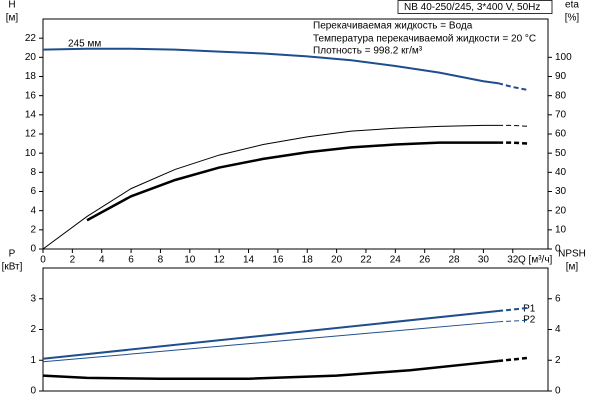 Image resolution: width=600 pixels, height=400 pixels. What do you see at coordinates (102, 260) in the screenshot?
I see `x-tick-label: 4` at bounding box center [102, 260].